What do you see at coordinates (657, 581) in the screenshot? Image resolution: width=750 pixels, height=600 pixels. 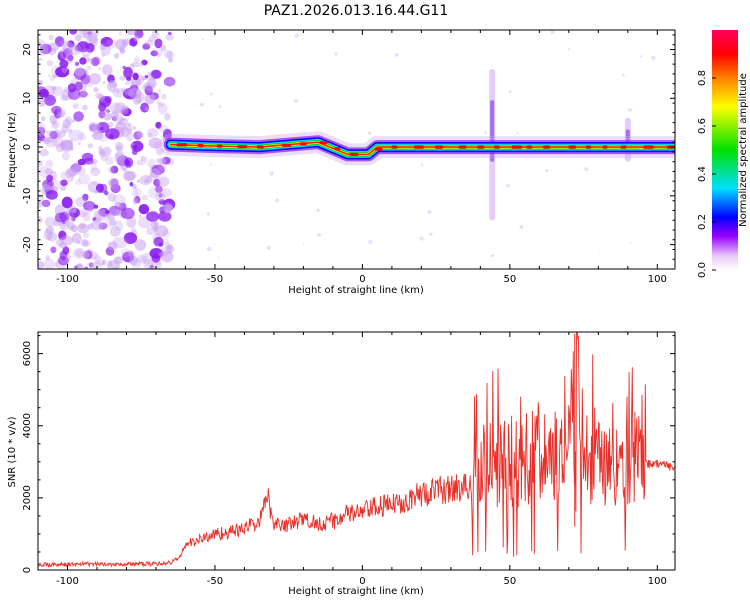 I see `x-tick-label: 100` at bounding box center [657, 581].